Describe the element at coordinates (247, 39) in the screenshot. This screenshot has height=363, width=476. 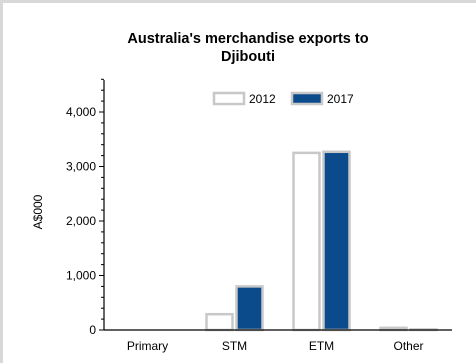
I see `chart-title-line1: Australia's merchandise exports to` at that location.